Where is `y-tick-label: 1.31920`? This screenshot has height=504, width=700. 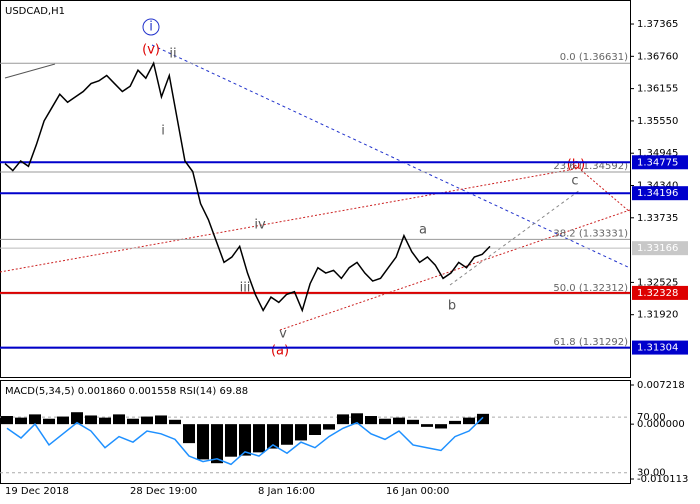 y-tick-label: 1.31920 is located at coordinates (657, 315).